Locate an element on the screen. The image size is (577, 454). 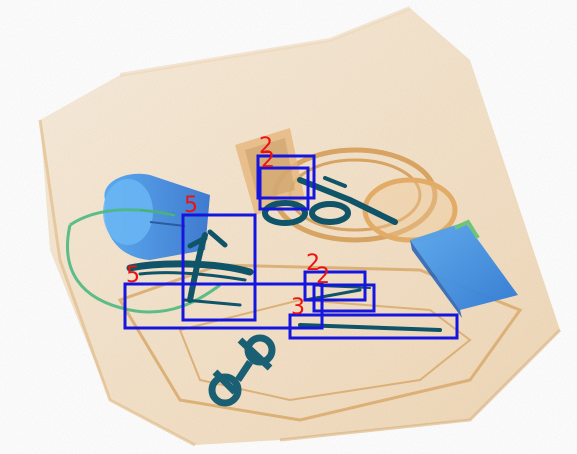
blue-tray is located at coordinates (464, 268).